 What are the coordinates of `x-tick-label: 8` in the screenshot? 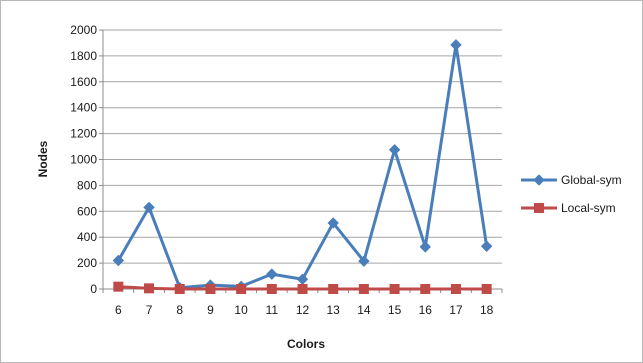 It's located at (179, 310).